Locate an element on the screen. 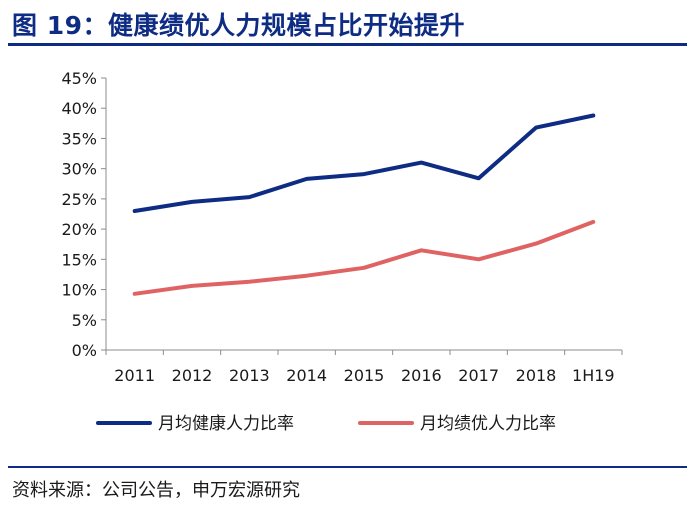 This screenshot has height=510, width=695. x-tick-label: 2012 is located at coordinates (192, 375).